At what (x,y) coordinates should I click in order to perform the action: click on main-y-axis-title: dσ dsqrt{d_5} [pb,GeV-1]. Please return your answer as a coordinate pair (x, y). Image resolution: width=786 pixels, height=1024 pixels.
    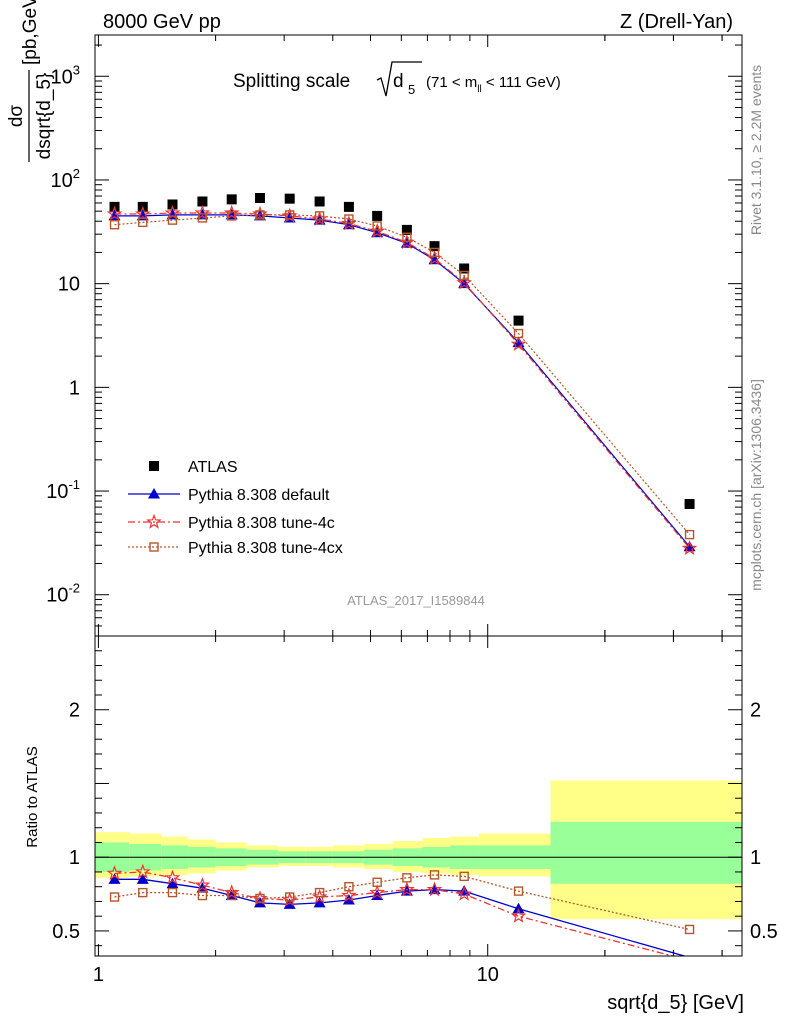
    Looking at the image, I should click on (30, 81).